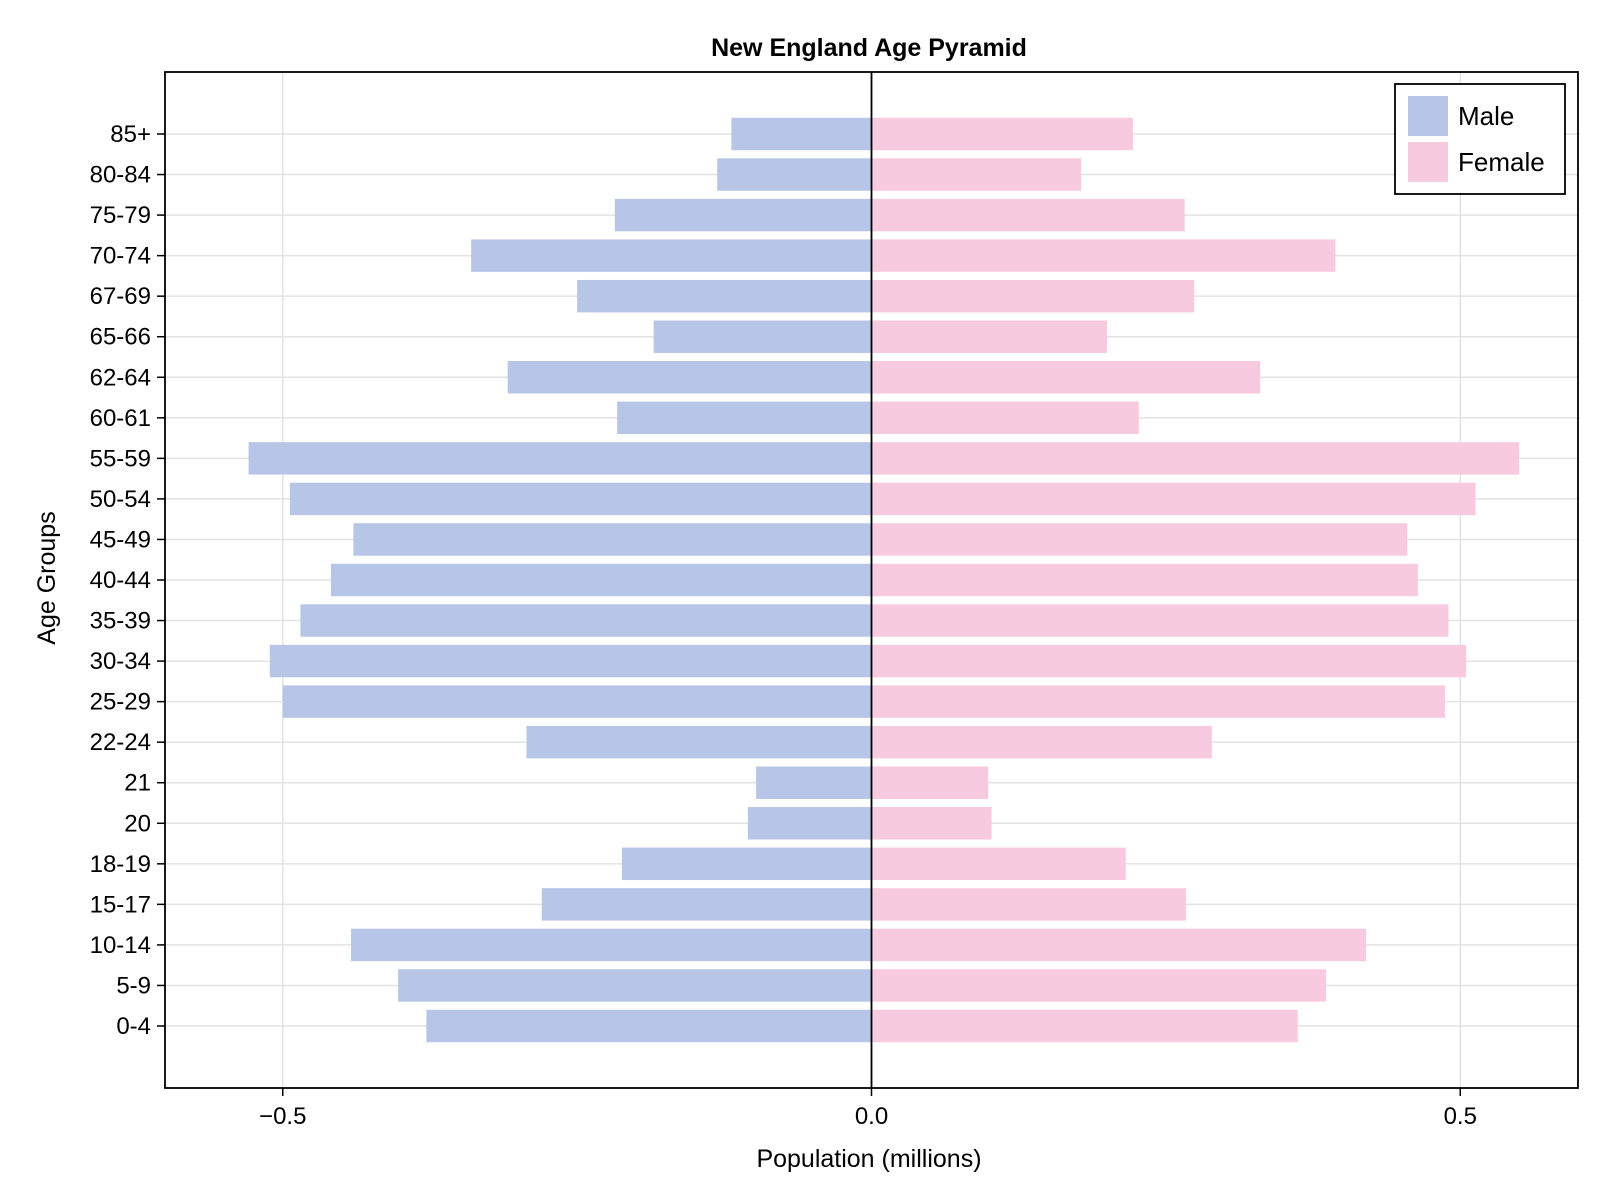  Describe the element at coordinates (120, 945) in the screenshot. I see `y-tick-label: 10-14` at that location.